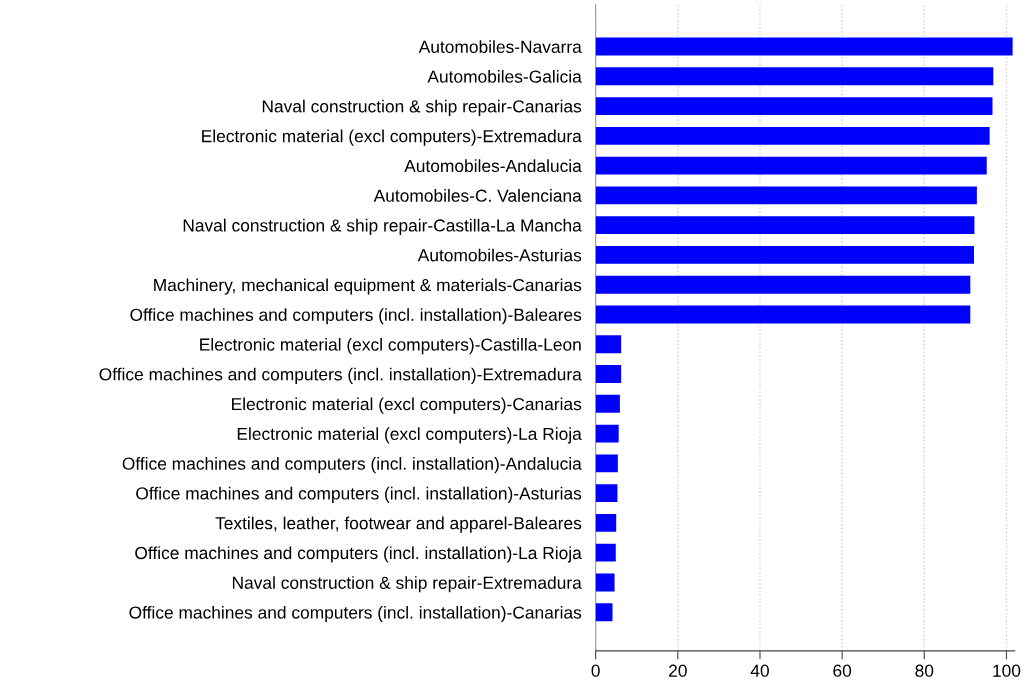 Image resolution: width=1027 pixels, height=691 pixels. What do you see at coordinates (407, 584) in the screenshot?
I see `y-tick-label: Naval construction & ship repair-Extremadura` at bounding box center [407, 584].